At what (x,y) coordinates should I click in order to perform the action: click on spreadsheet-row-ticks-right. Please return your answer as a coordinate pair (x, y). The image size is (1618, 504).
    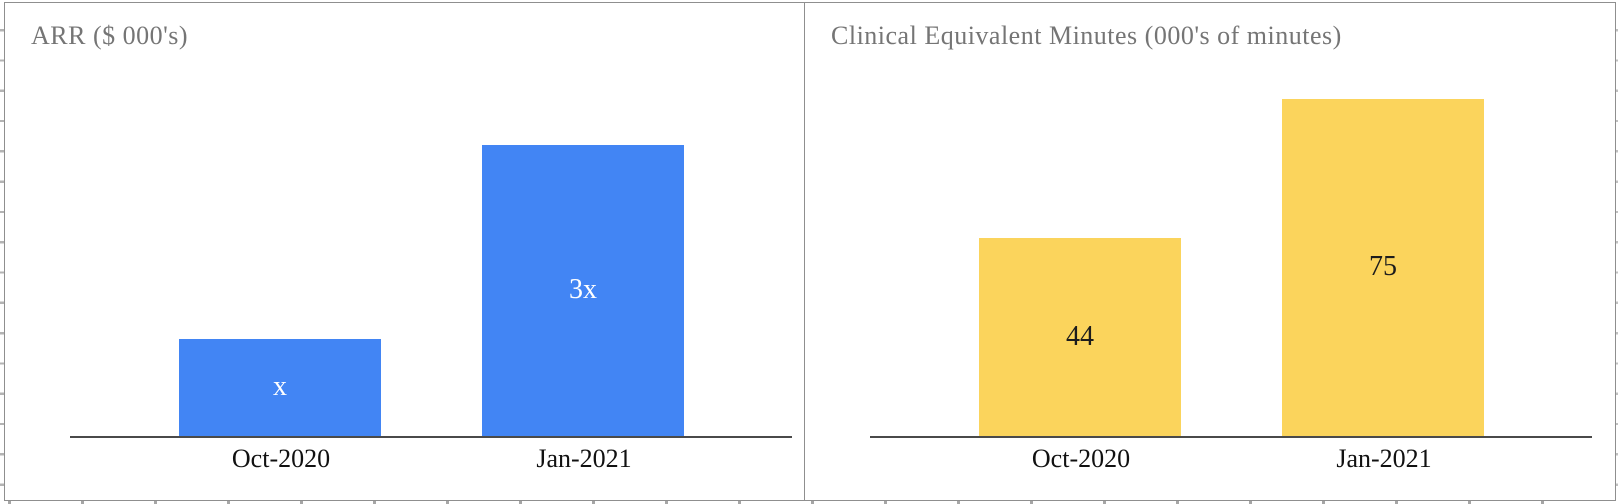
    Looking at the image, I should click on (1616, 252).